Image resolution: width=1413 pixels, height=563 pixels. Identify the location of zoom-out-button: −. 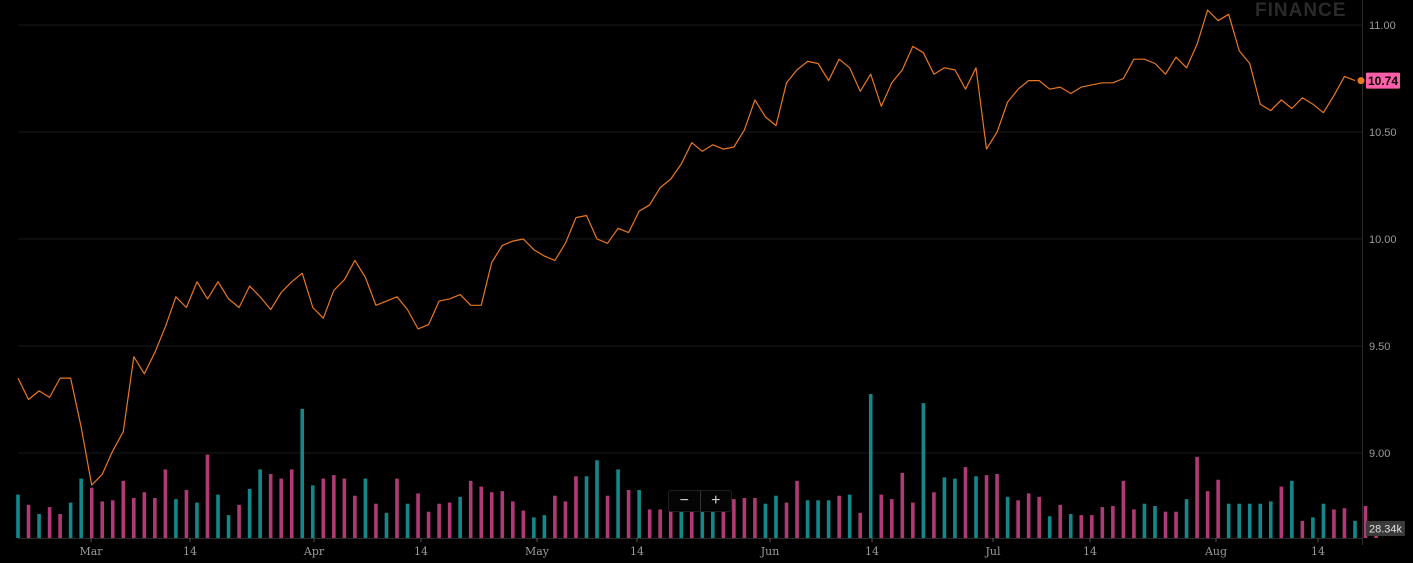
(684, 500).